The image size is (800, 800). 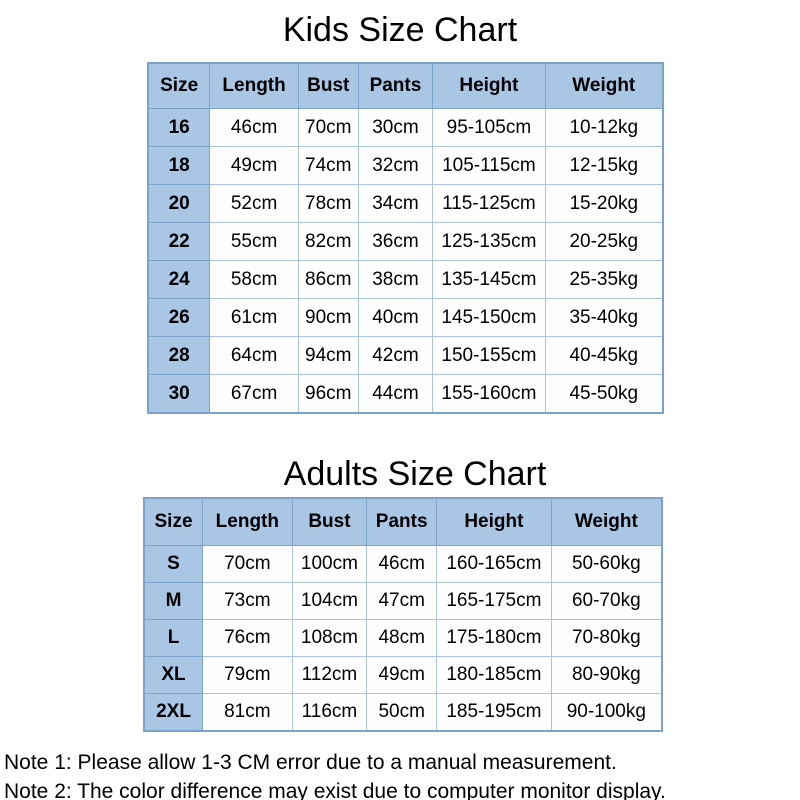 I want to click on size-cell: XL, so click(x=173, y=675).